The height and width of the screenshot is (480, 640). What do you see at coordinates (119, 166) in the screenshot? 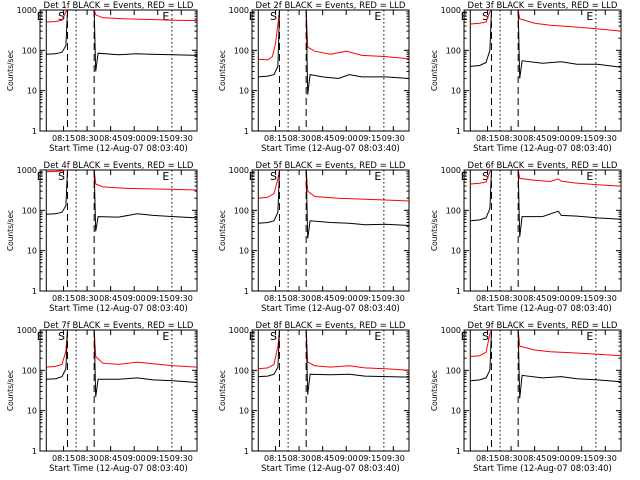
I see `plot-title: Det 4f BLACK = Events, RED = LLD` at bounding box center [119, 166].